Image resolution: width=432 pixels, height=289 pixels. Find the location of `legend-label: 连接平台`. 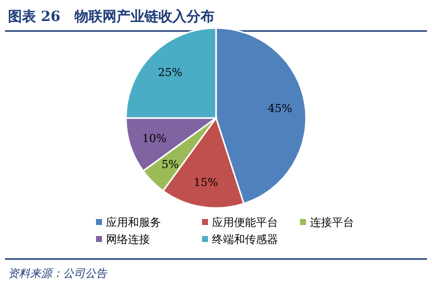

legend-label: 连接平台 is located at coordinates (332, 222).